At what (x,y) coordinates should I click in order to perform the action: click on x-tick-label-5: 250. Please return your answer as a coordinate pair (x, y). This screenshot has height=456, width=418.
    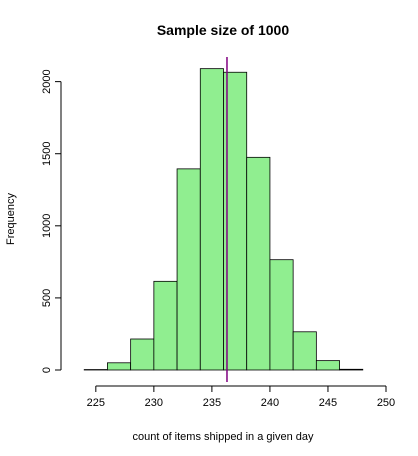
    Looking at the image, I should click on (386, 403).